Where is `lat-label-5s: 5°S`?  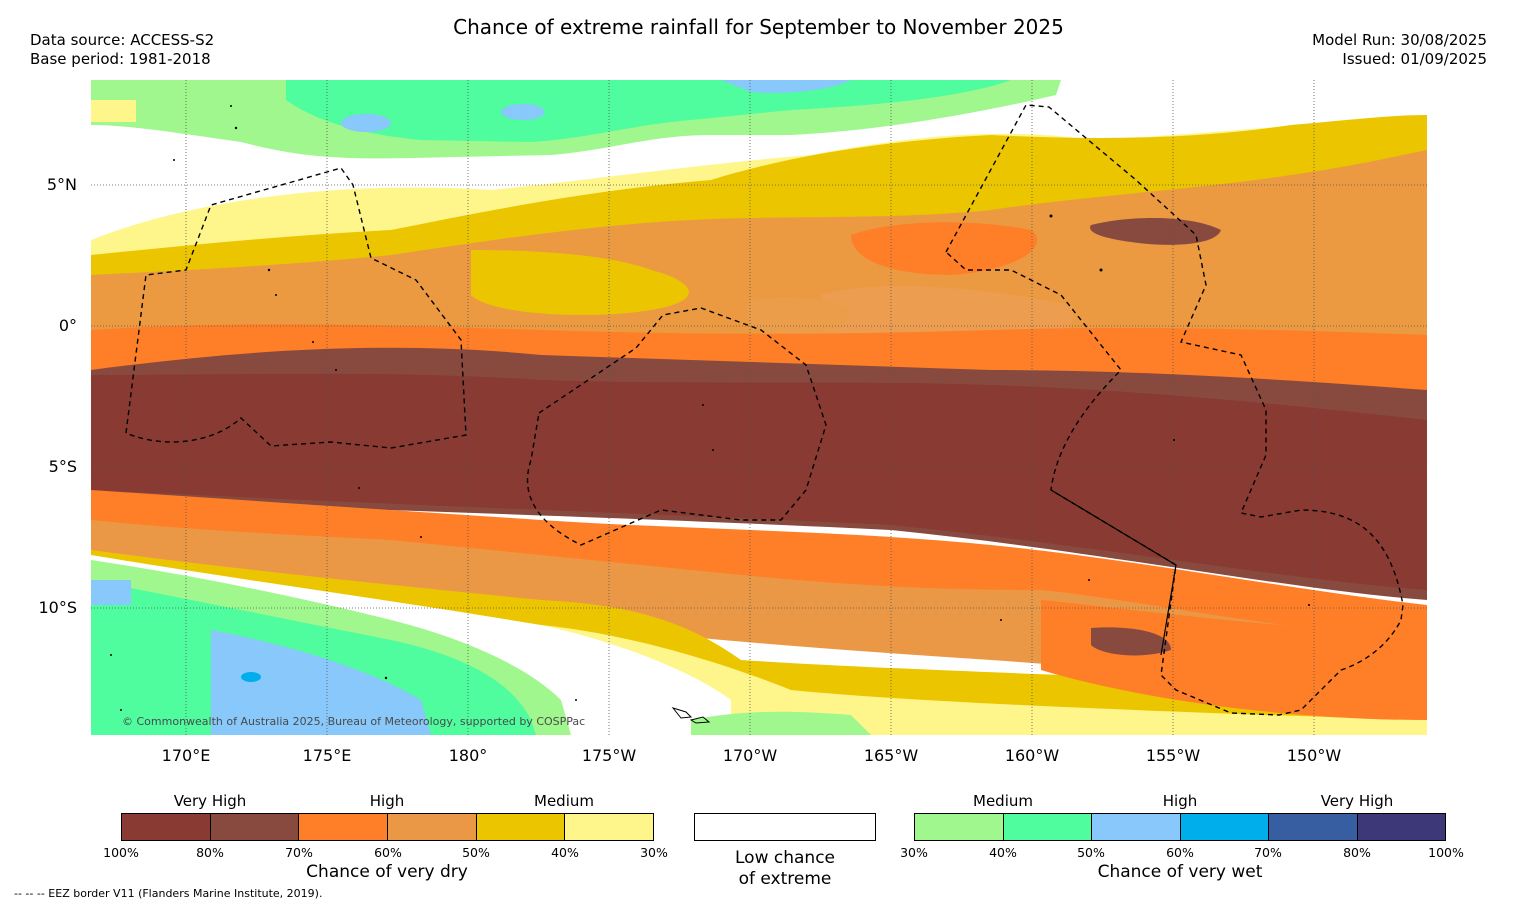 lat-label-5s: 5°S is located at coordinates (62, 466).